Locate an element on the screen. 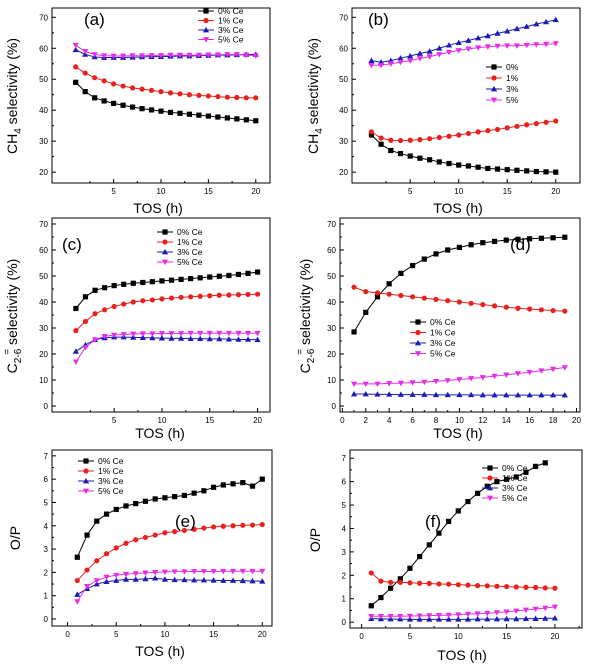 The height and width of the screenshot is (665, 596). series-1-ce is located at coordinates (169, 552).